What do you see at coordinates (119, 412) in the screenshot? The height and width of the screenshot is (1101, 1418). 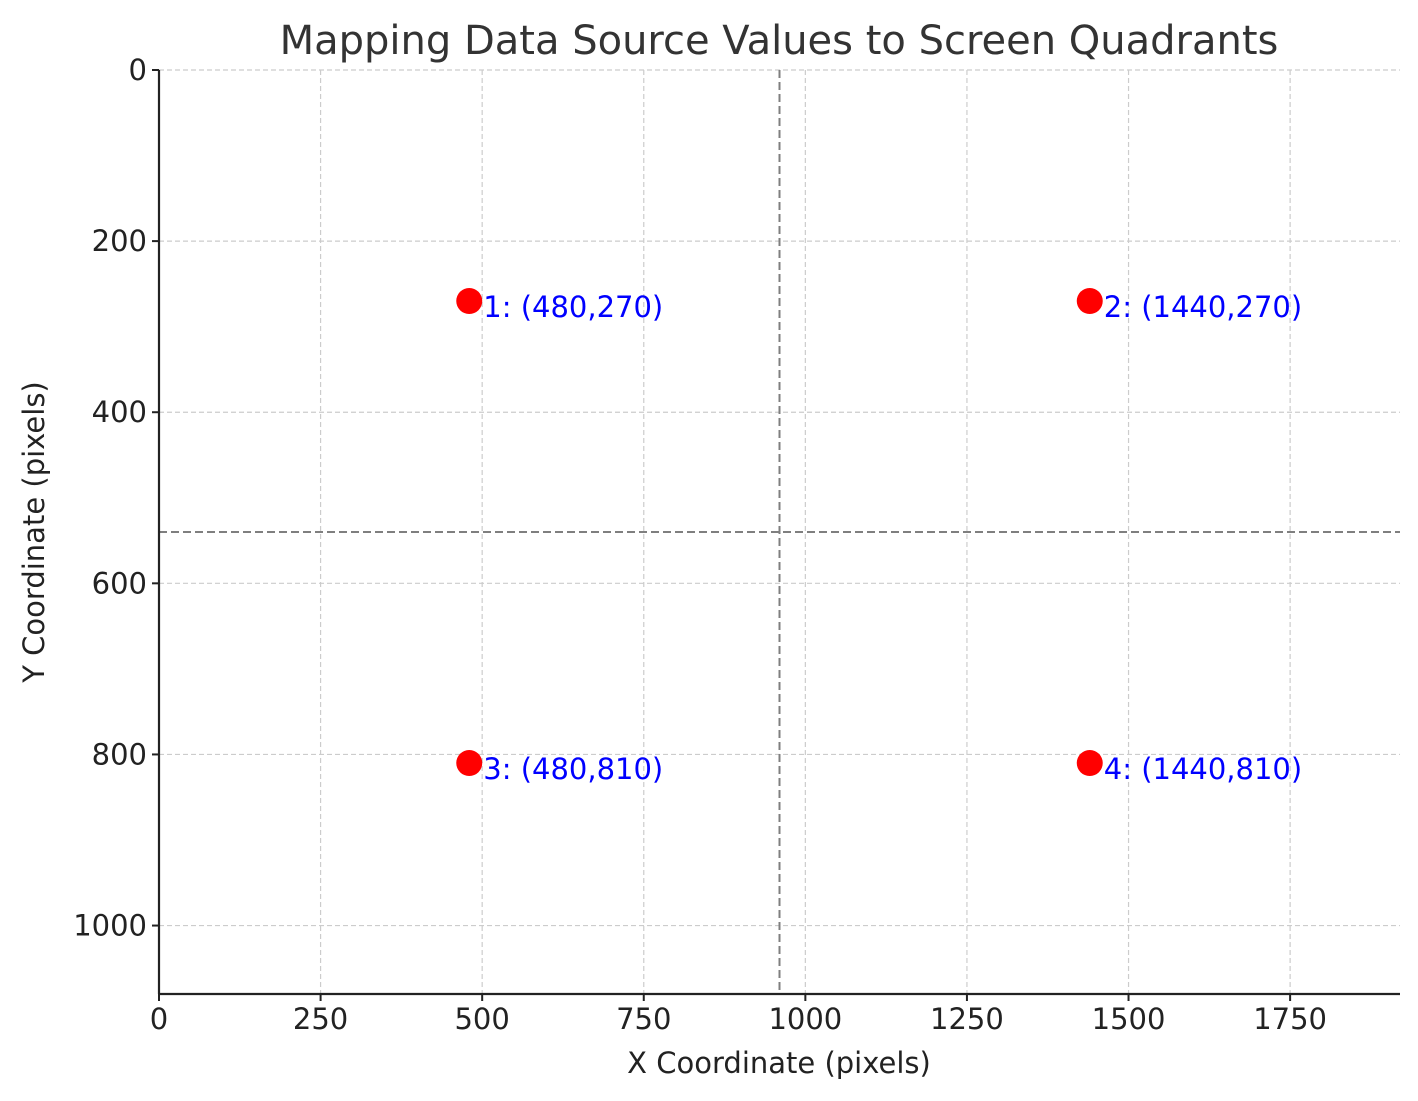 I see `y-tick-label: 400` at bounding box center [119, 412].